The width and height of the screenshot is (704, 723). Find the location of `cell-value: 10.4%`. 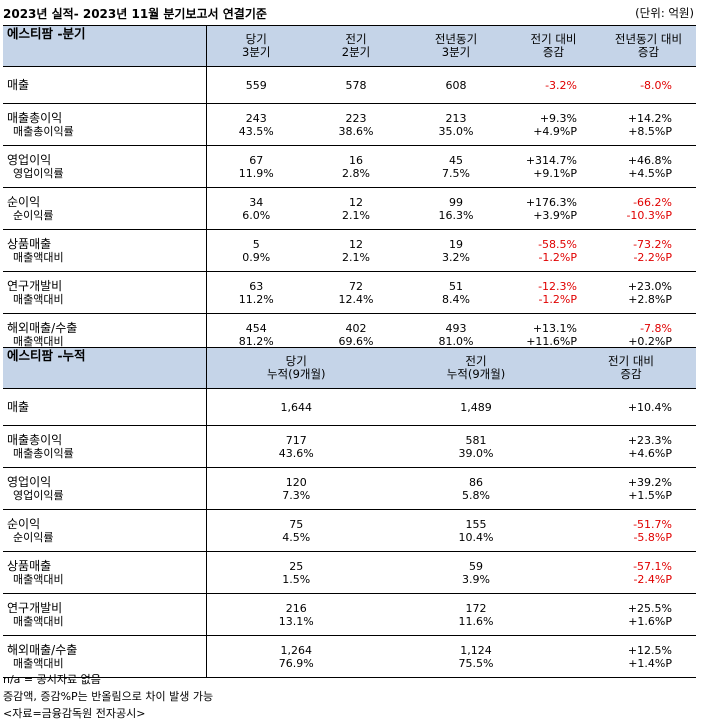

cell-value: 10.4% is located at coordinates (476, 537).